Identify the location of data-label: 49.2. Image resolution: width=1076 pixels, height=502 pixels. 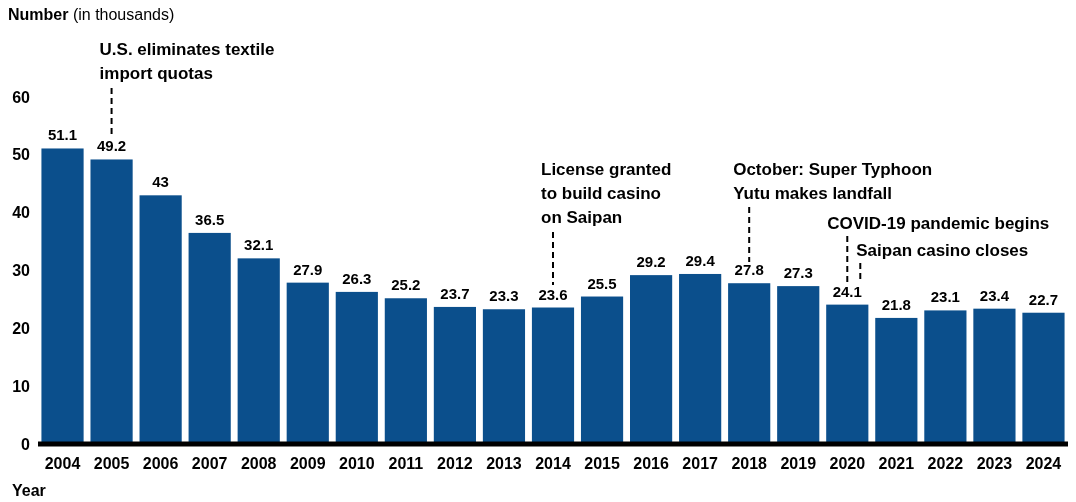
(111, 146).